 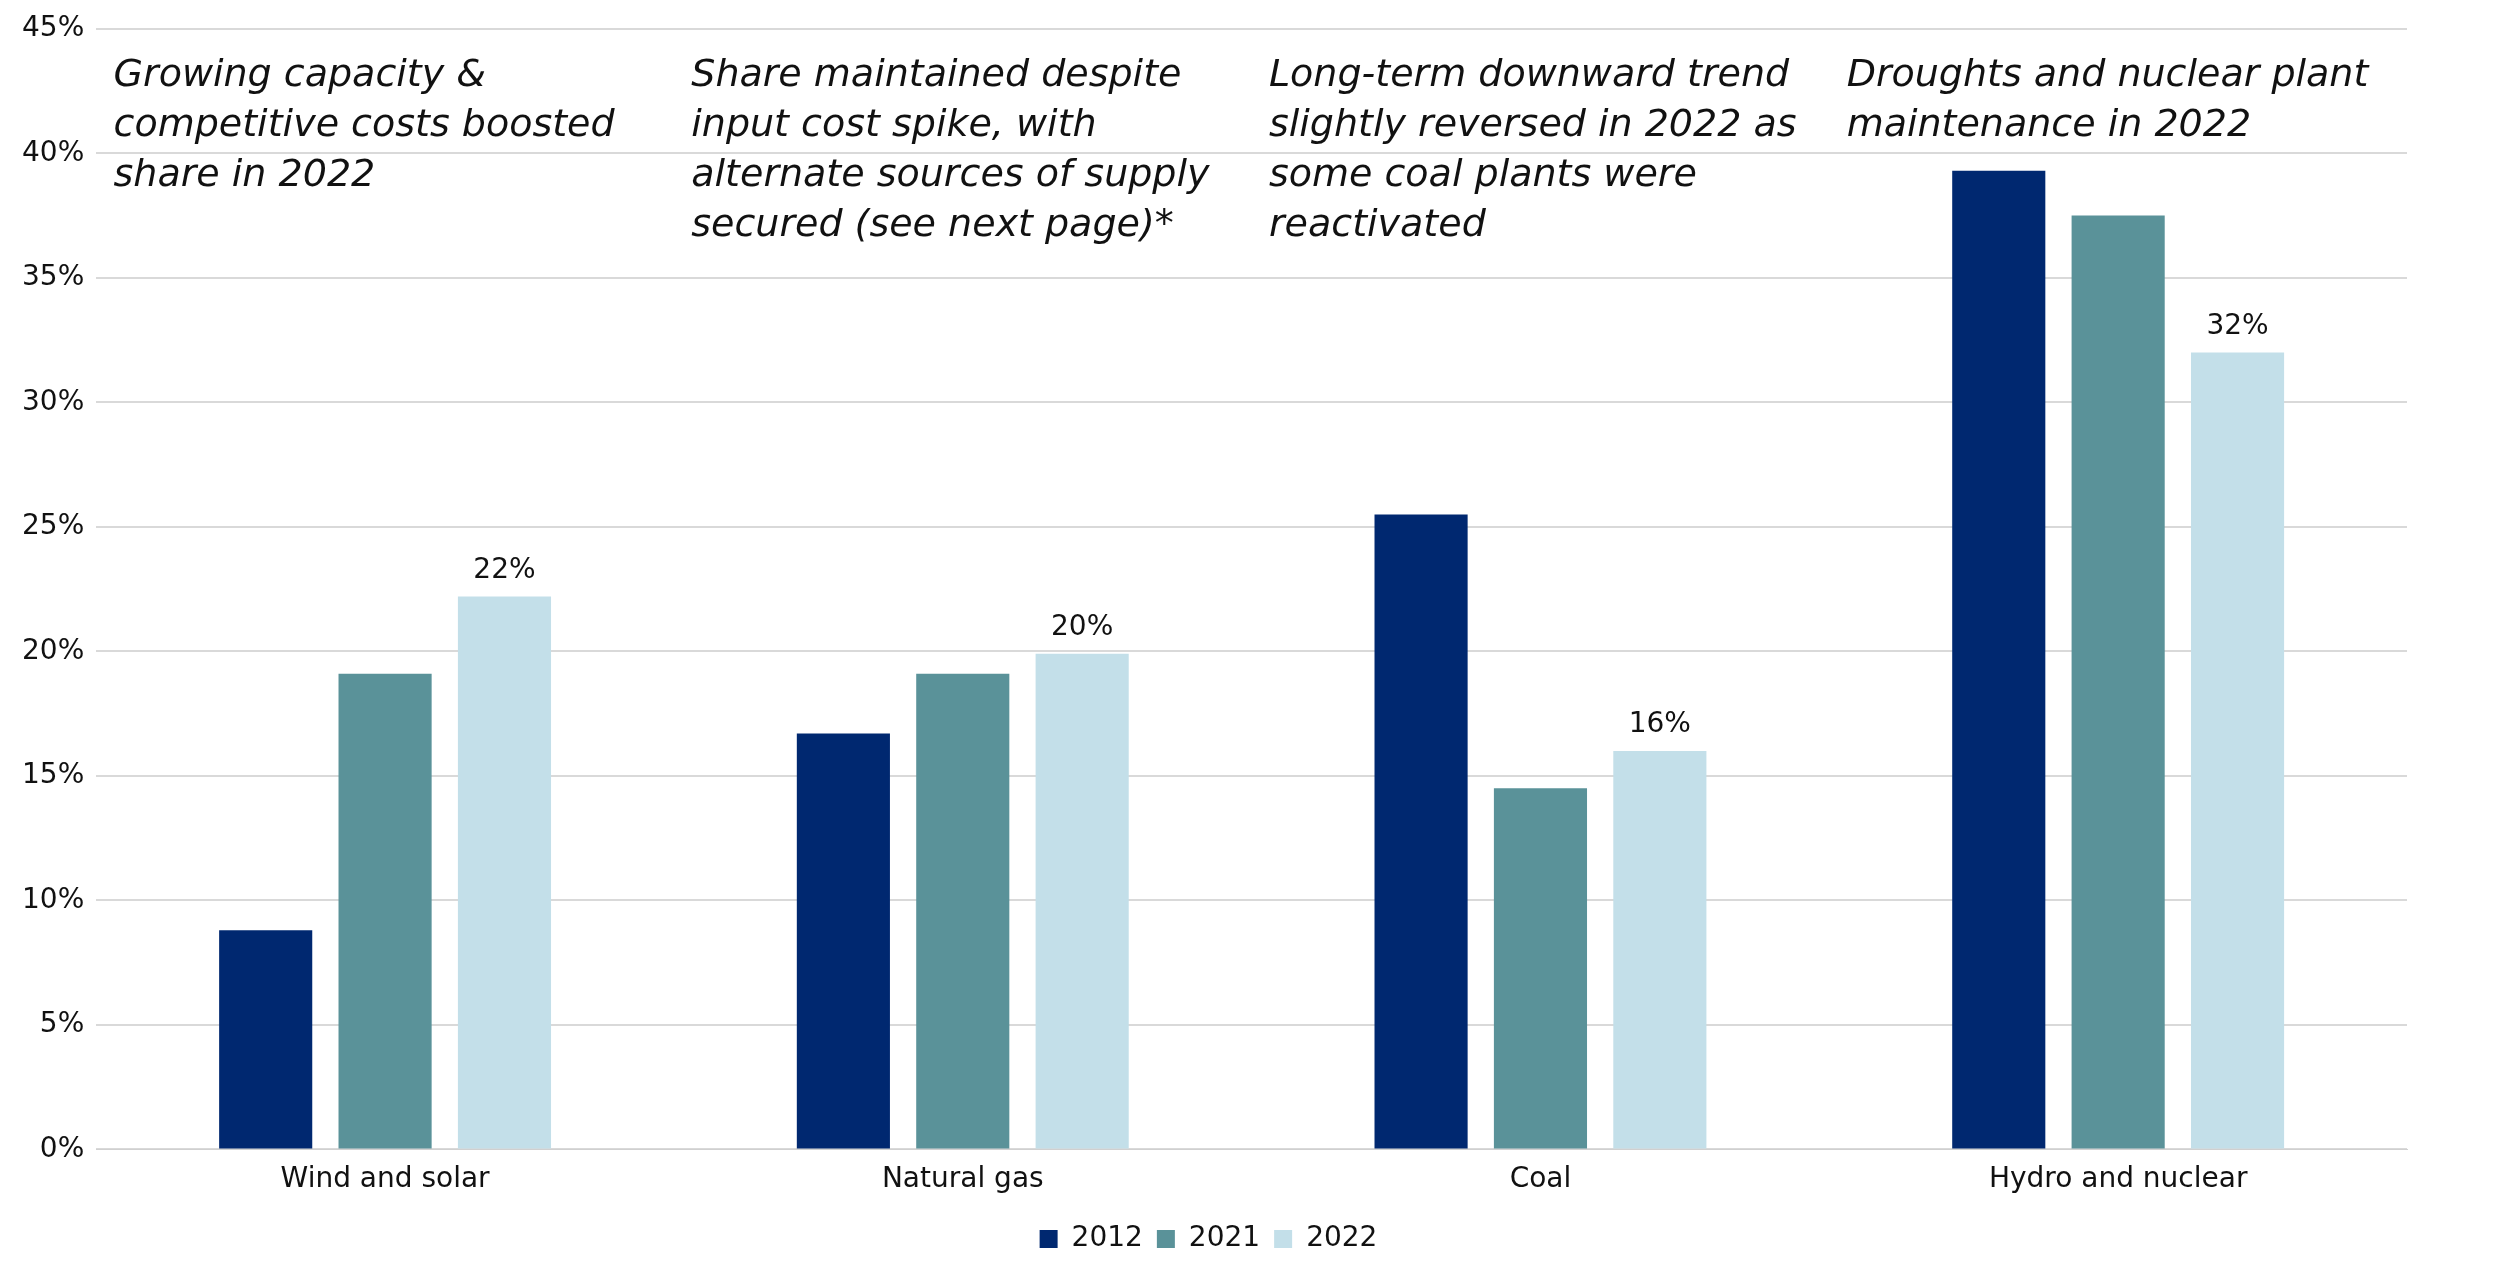 What do you see at coordinates (962, 1178) in the screenshot?
I see `x-tick-label: Natural gas` at bounding box center [962, 1178].